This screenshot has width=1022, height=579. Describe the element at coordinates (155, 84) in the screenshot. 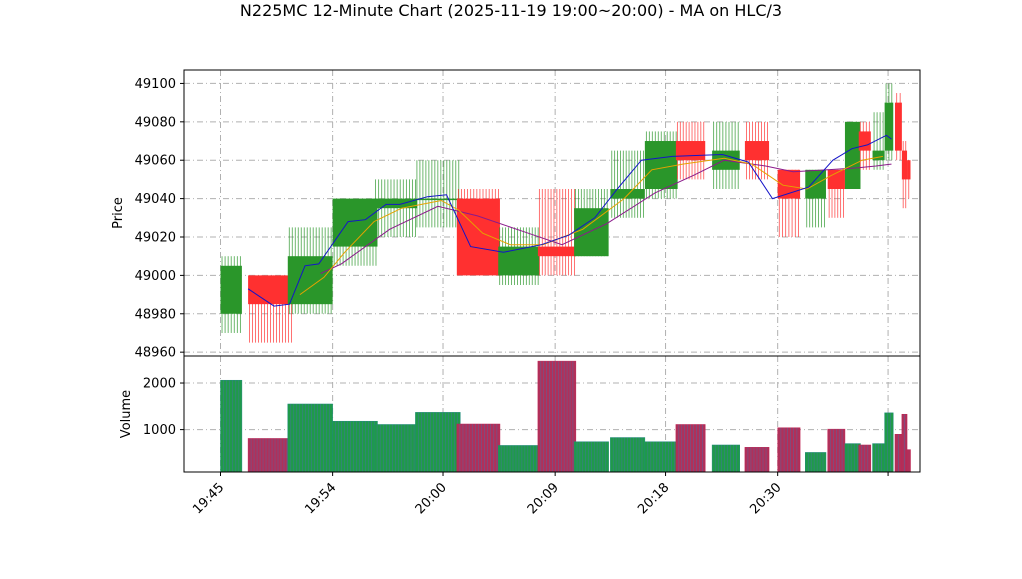

I see `price-tick-label: 49100` at that location.